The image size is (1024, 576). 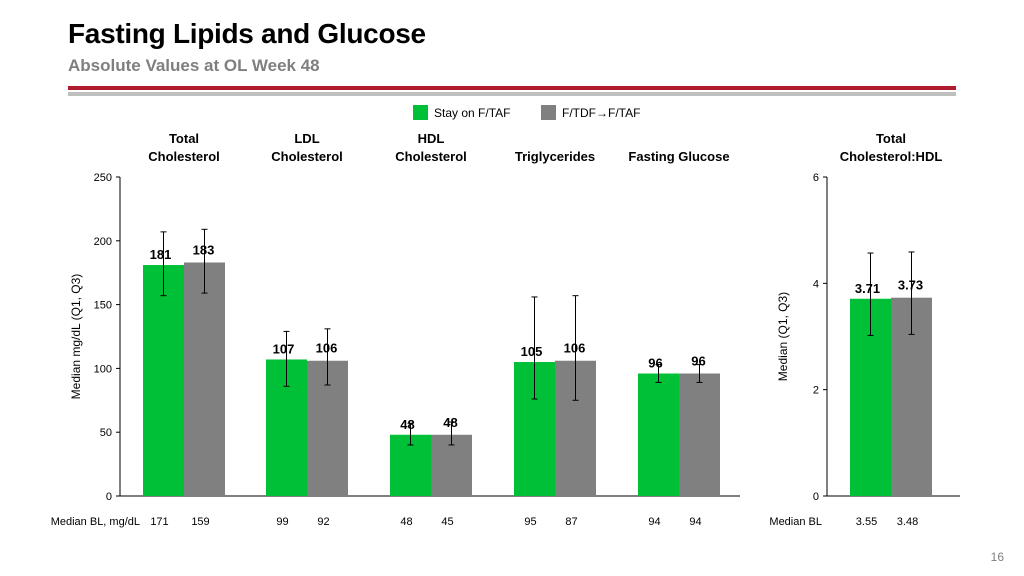 I want to click on header-rule-gray, so click(x=512, y=94).